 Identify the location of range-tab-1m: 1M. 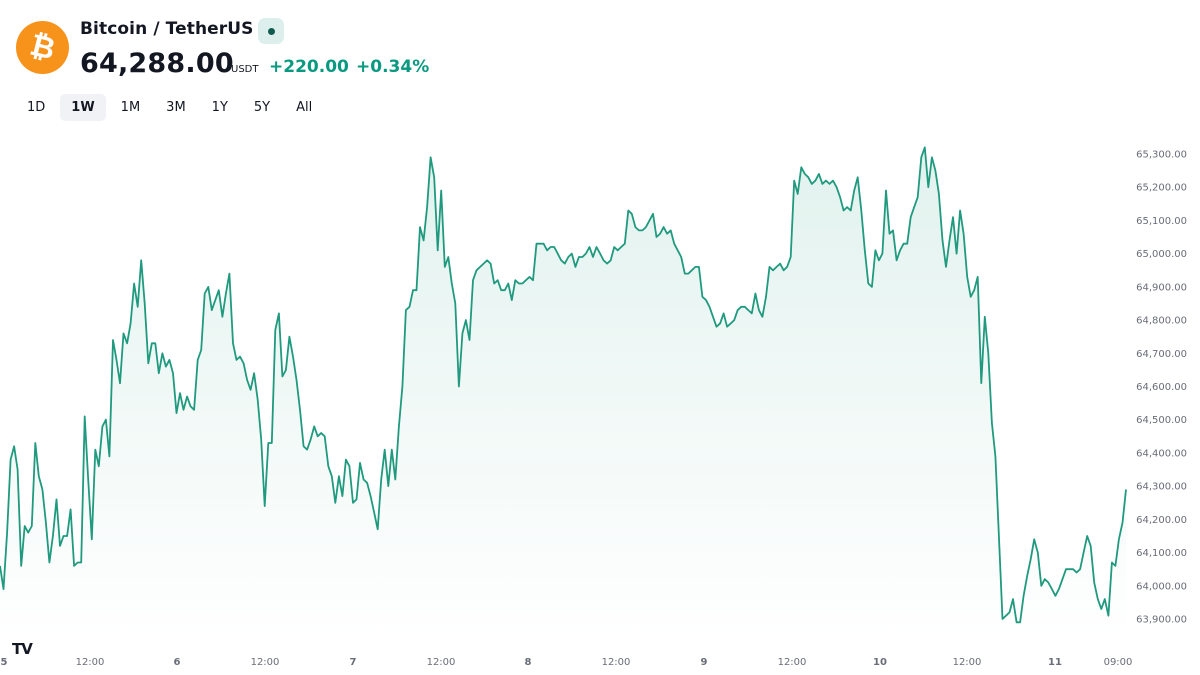
(130, 107).